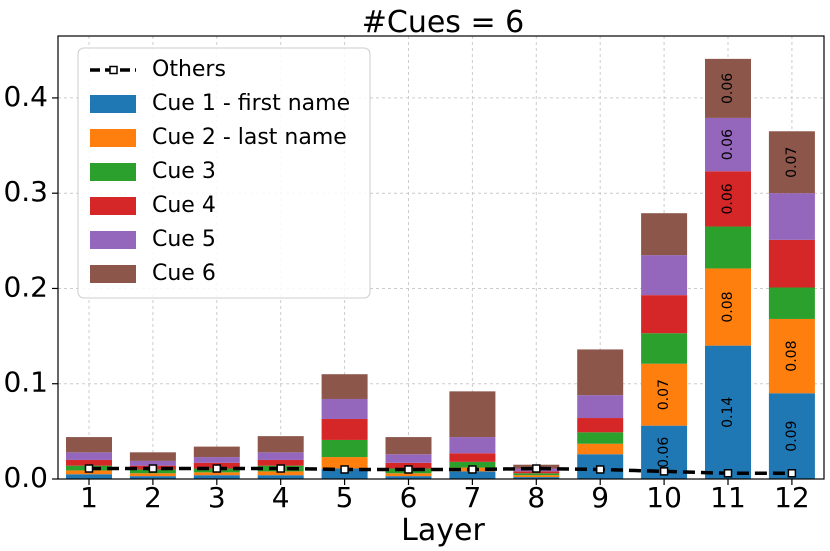  I want to click on legend-label: Cue 2 - last name, so click(249, 137).